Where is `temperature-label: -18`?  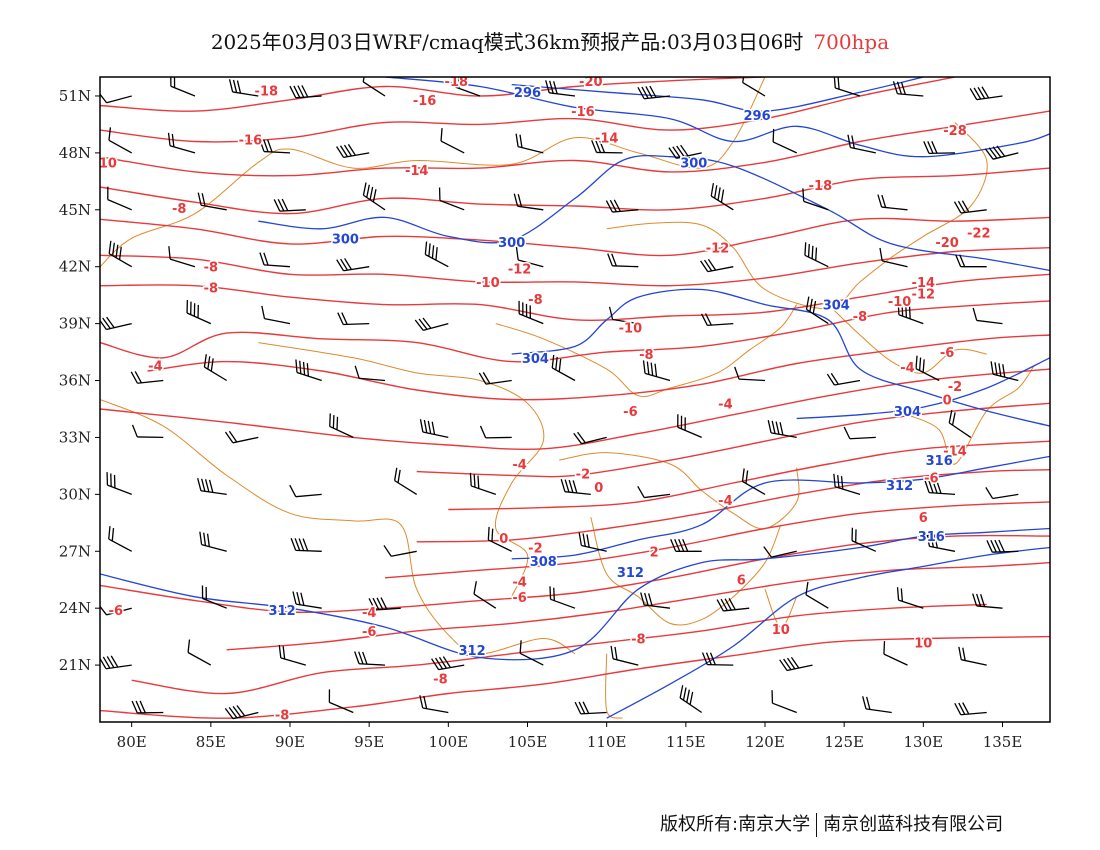
temperature-label: -18 is located at coordinates (267, 91).